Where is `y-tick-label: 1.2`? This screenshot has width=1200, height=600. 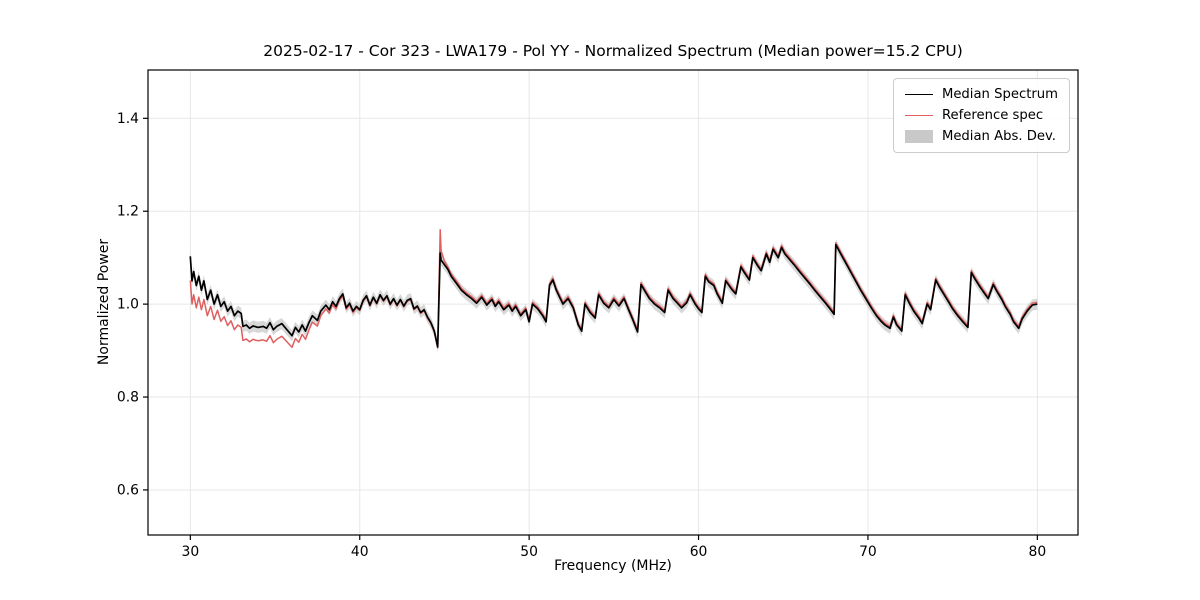 y-tick-label: 1.2 is located at coordinates (128, 212).